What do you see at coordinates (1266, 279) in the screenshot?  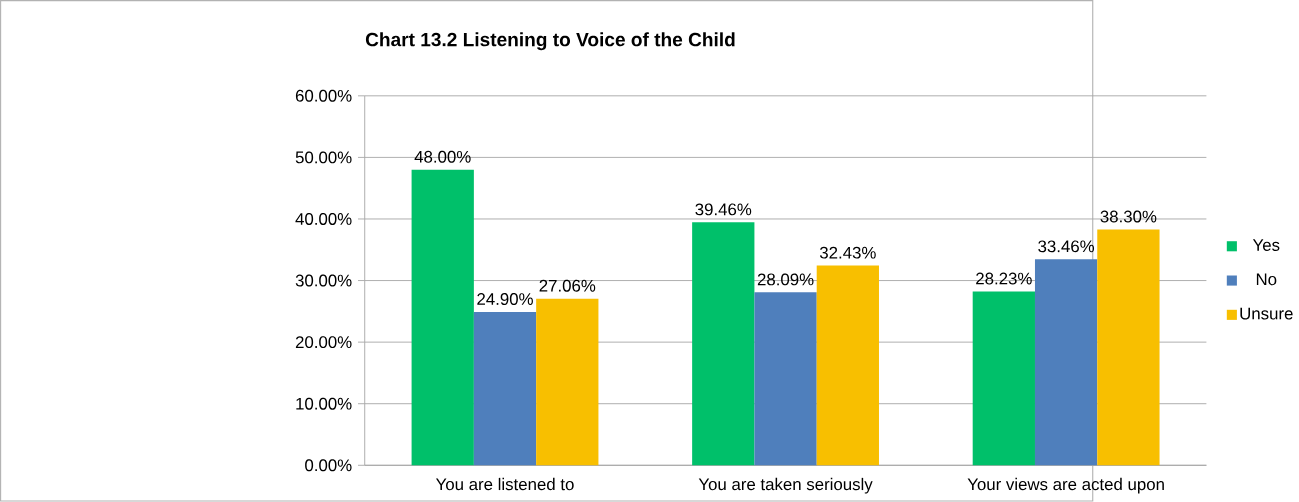 I see `legend-label: No` at bounding box center [1266, 279].